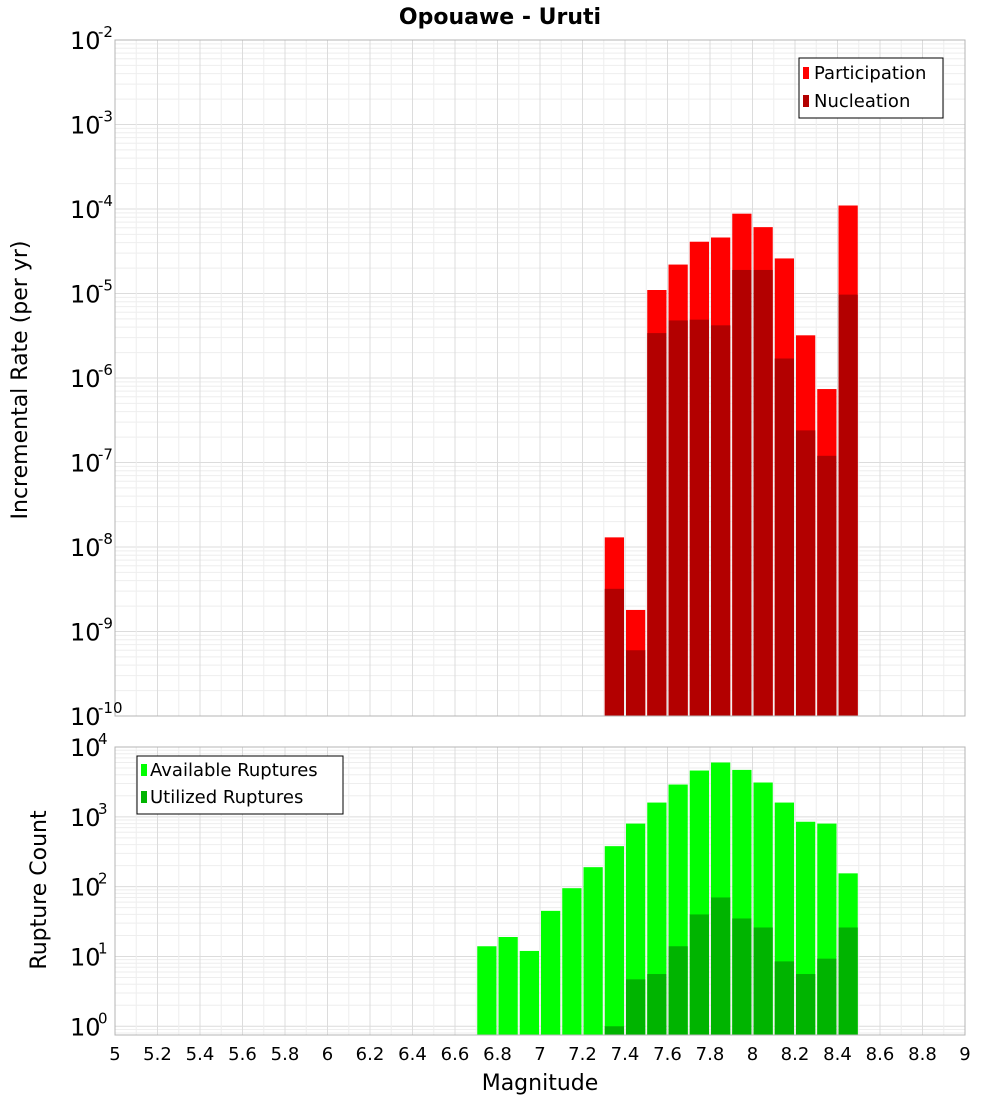 The width and height of the screenshot is (1000, 1100). What do you see at coordinates (157, 1054) in the screenshot?
I see `x-tick-label: 5.2` at bounding box center [157, 1054].